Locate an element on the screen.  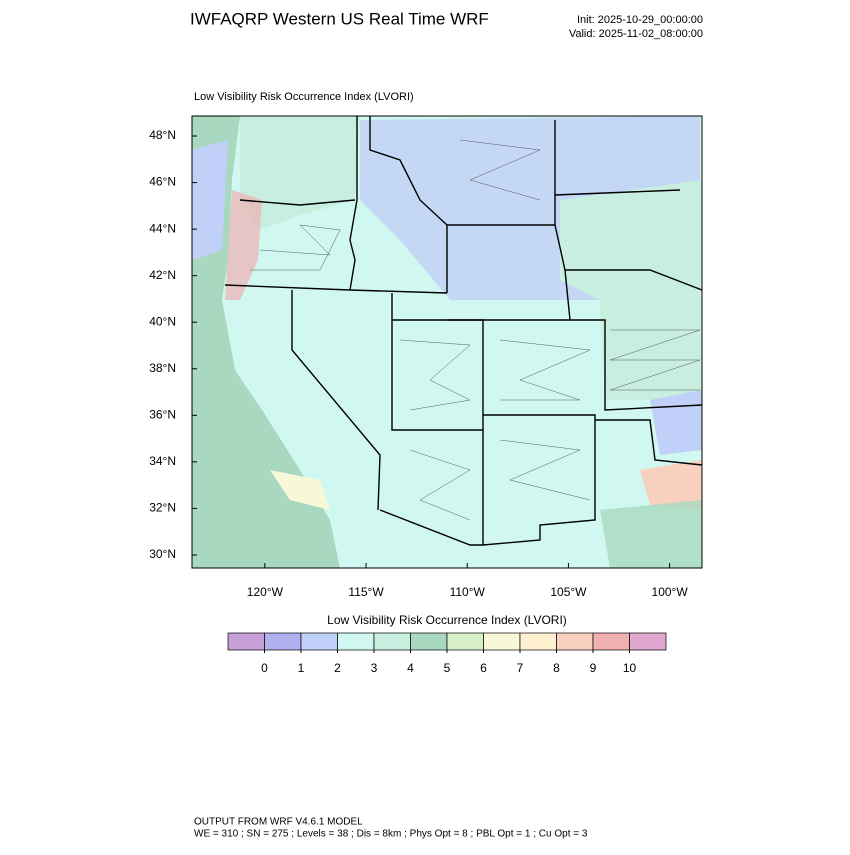
x-tick-label: 120°W is located at coordinates (265, 592).